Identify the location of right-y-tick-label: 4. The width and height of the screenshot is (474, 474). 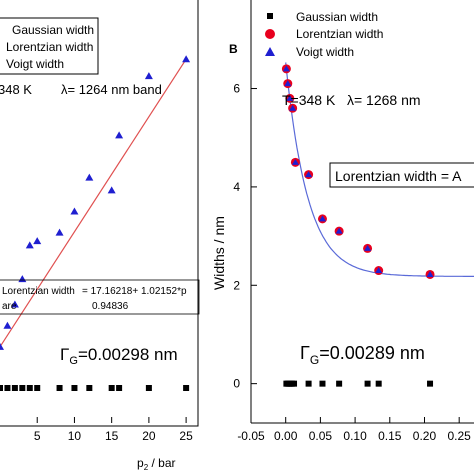
(236, 187).